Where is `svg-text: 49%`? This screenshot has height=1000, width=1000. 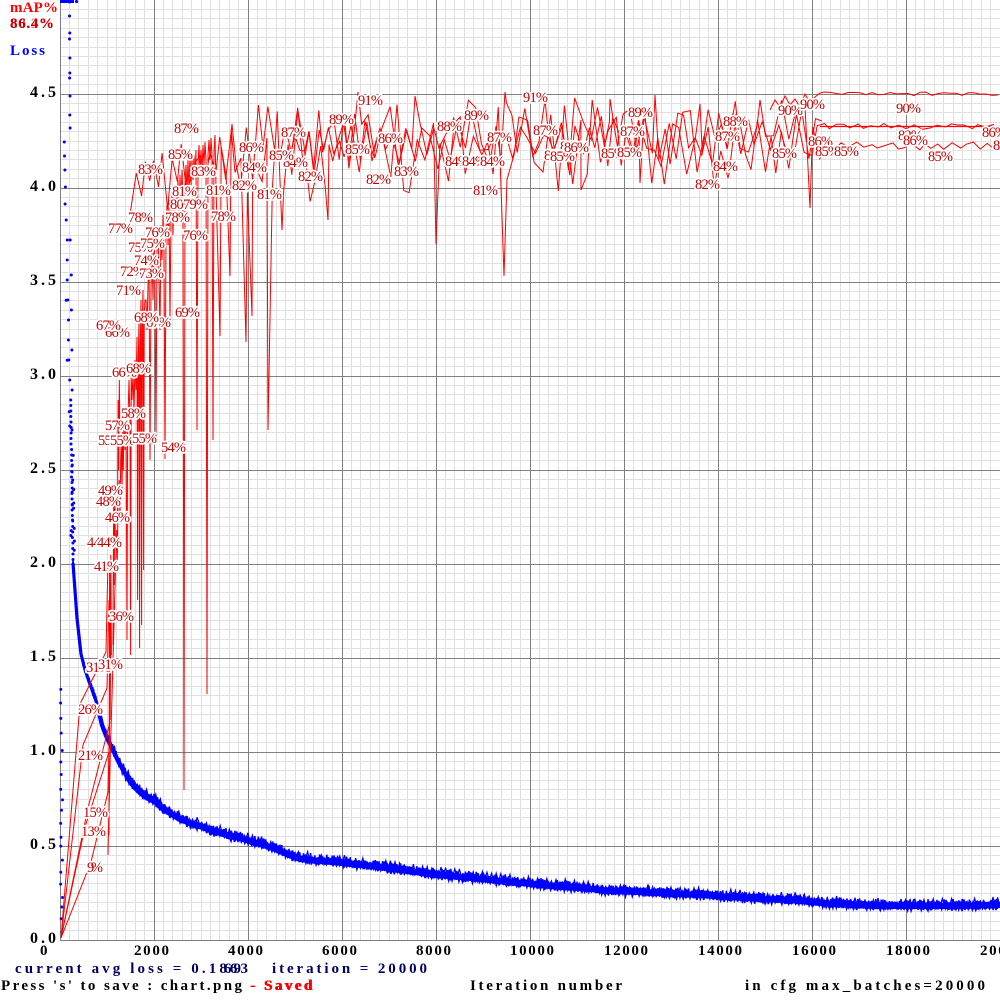 svg-text: 49% is located at coordinates (110, 491).